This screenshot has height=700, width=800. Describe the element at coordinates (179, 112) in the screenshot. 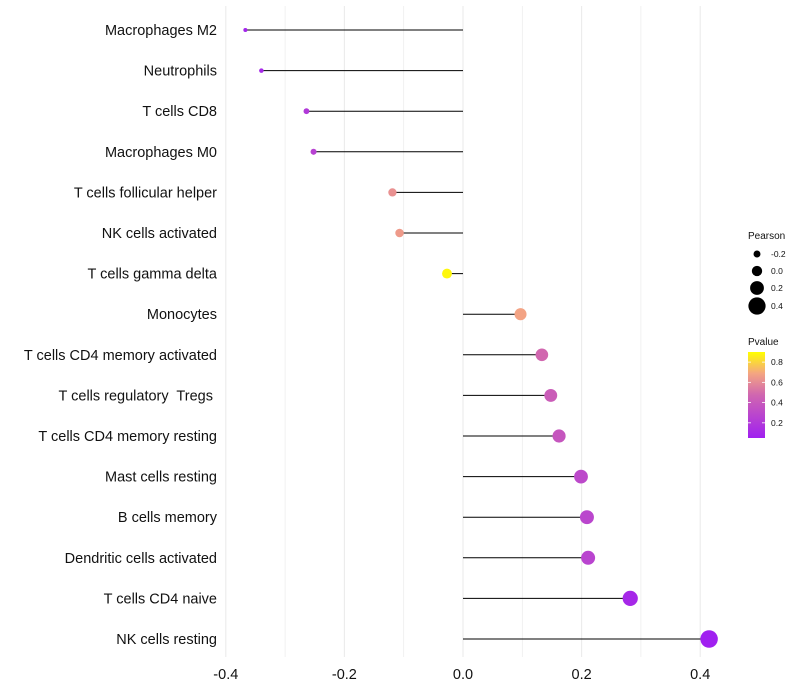

I see `category-label: T cells CD8` at that location.